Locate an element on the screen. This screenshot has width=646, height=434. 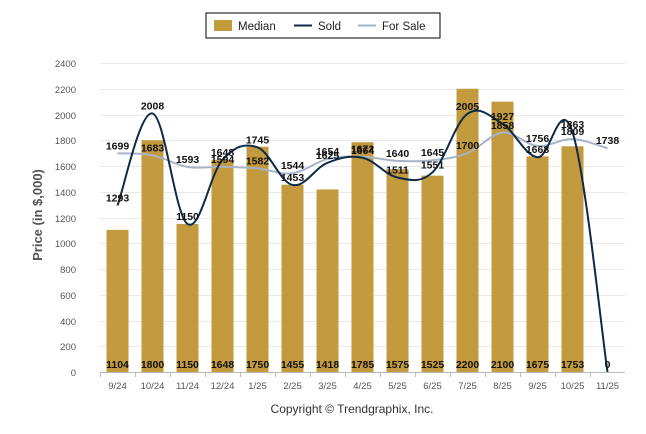
median-value-label: 2200 is located at coordinates (468, 365).